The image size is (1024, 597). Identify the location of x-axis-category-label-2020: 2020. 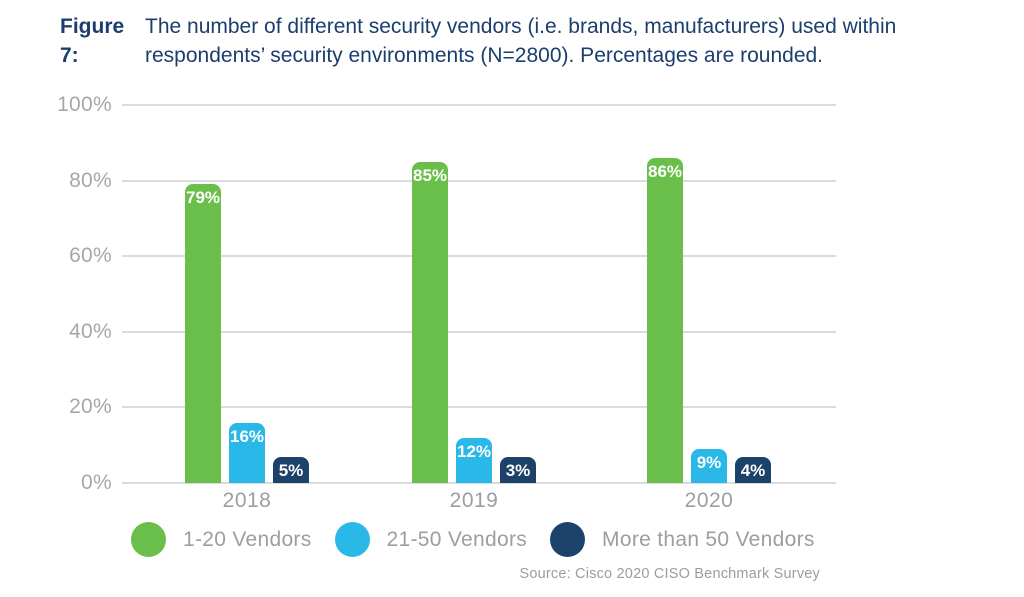
(709, 500).